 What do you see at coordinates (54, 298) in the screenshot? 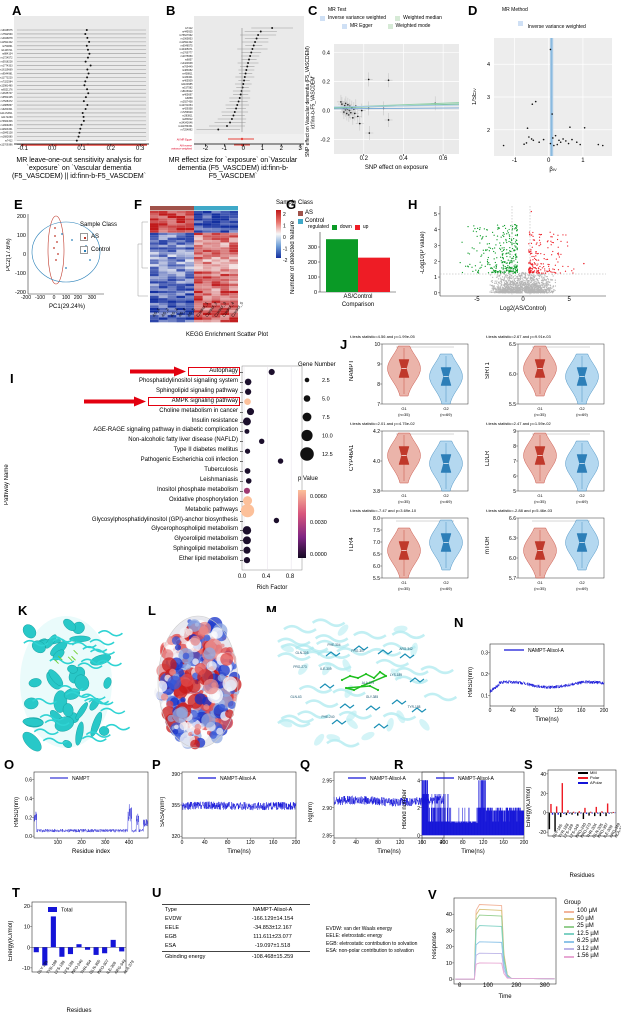
I see `panel-e-x-tick: 0` at bounding box center [54, 298].